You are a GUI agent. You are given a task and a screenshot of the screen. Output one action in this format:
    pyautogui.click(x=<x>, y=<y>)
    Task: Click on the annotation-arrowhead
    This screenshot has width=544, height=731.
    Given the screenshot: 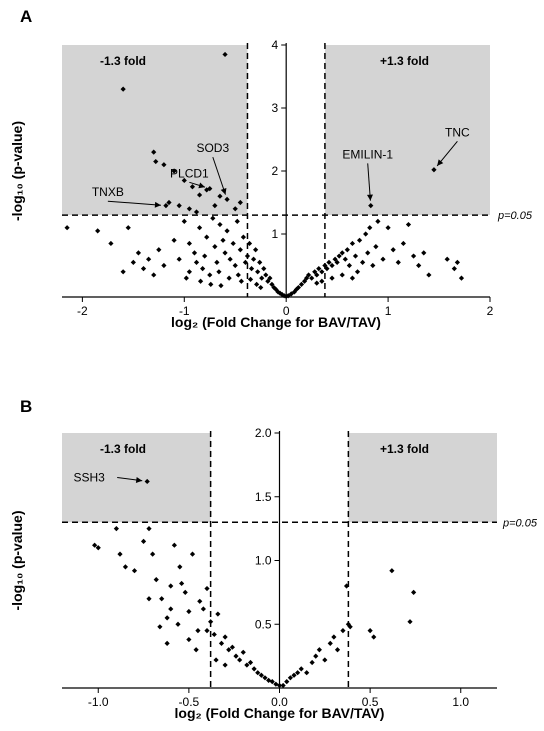 What is the action you would take?
    pyautogui.click(x=223, y=191)
    